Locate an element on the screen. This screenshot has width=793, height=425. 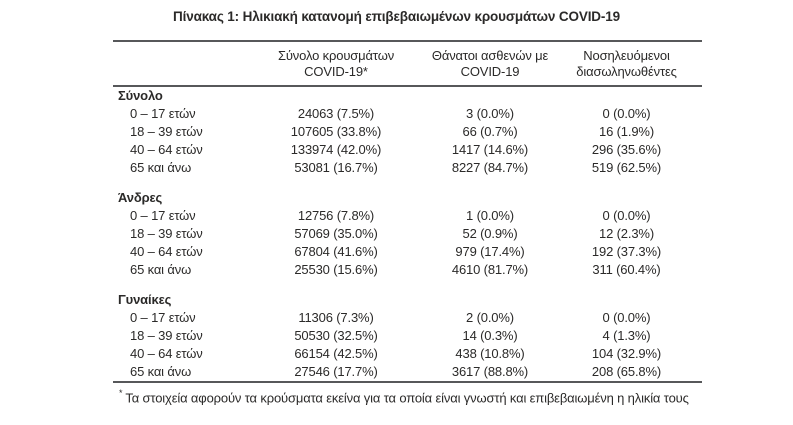
deaths-cell: 1 (0.0%) is located at coordinates (490, 215).